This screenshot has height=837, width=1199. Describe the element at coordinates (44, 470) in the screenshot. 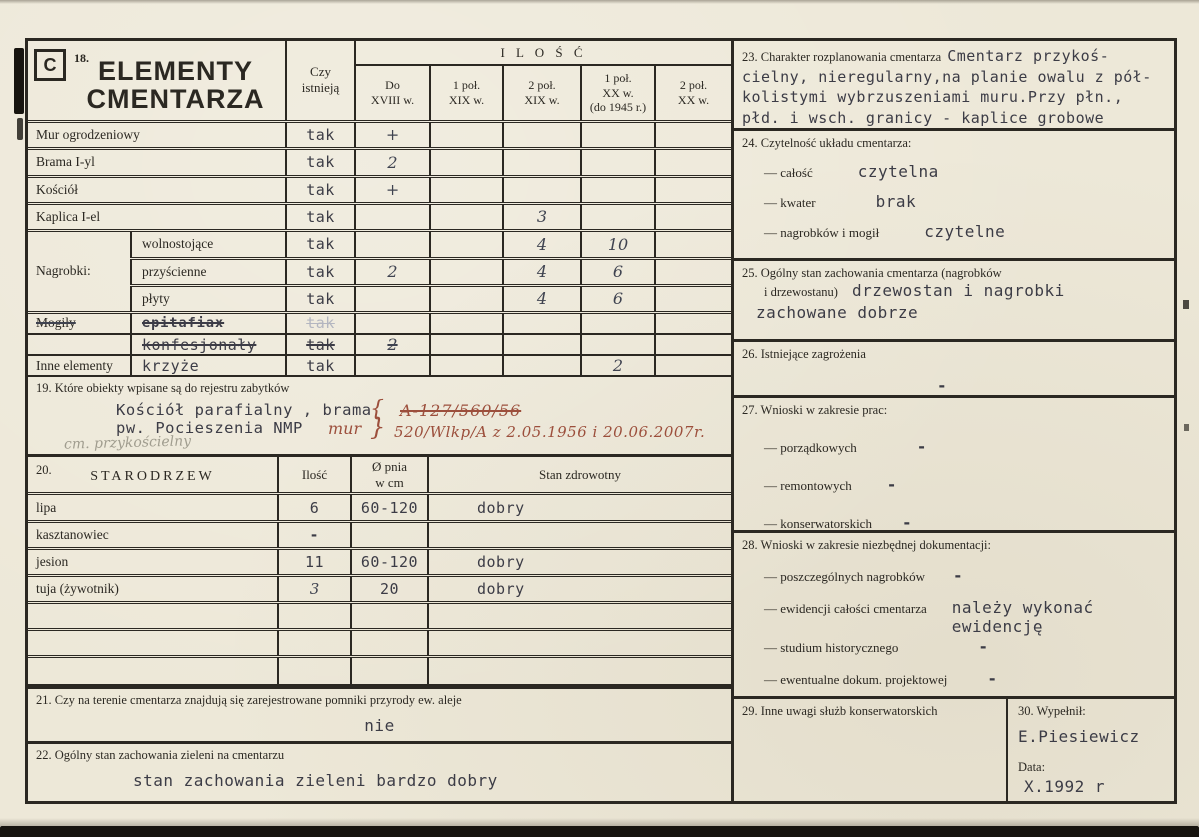

I see `section-20-number: 20.` at that location.